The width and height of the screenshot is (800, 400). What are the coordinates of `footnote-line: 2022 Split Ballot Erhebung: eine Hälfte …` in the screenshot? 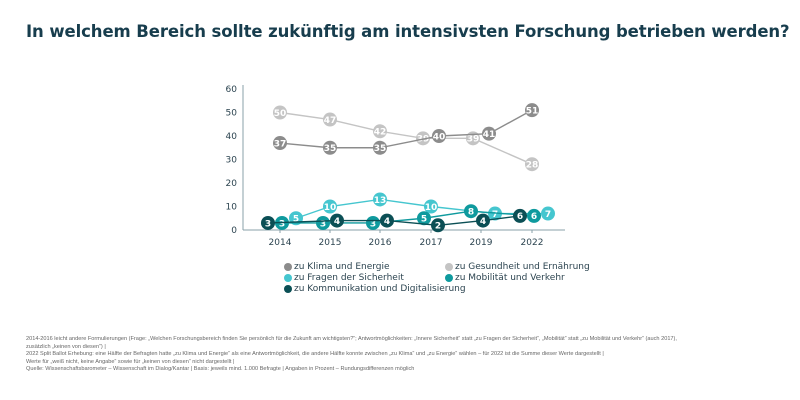 It's located at (315, 354).